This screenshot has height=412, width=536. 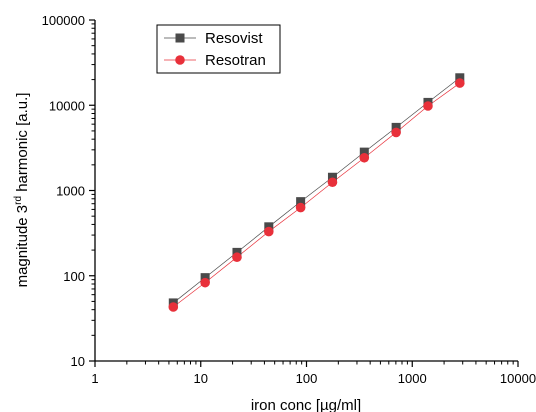 What do you see at coordinates (70, 191) in the screenshot?
I see `y-tick-label: 1000` at bounding box center [70, 191].